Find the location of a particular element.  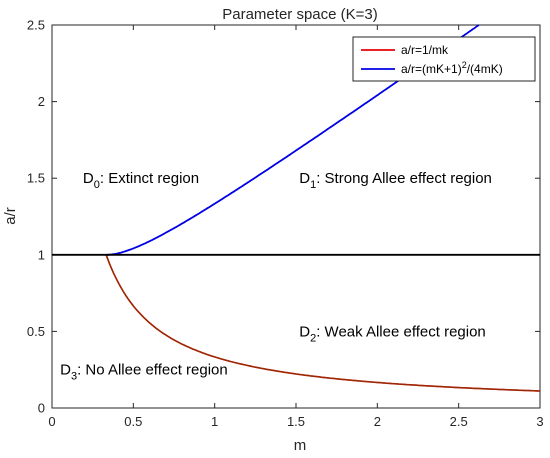

legend-box is located at coordinates (444, 59).